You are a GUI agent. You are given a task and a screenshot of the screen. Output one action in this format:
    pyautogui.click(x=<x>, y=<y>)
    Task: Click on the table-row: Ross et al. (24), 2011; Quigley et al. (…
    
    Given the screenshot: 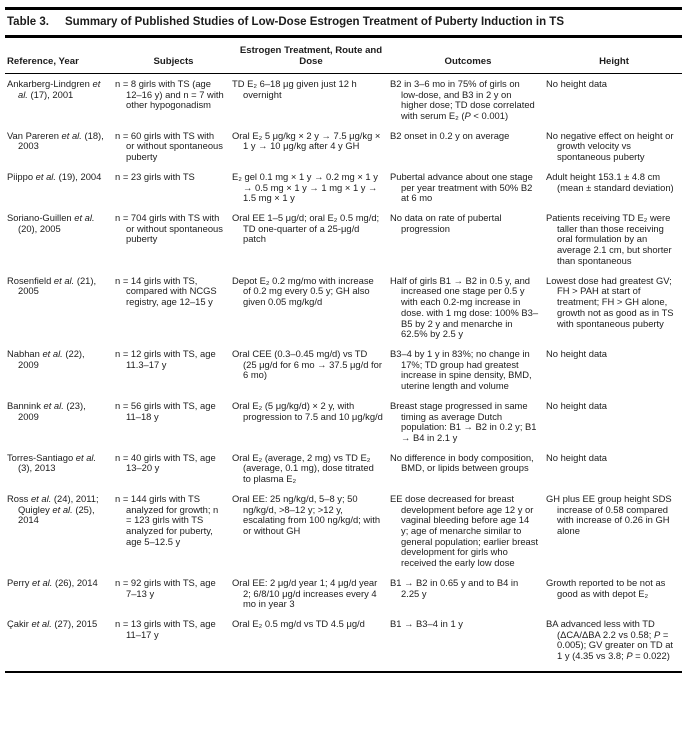 What is the action you would take?
    pyautogui.click(x=343, y=535)
    